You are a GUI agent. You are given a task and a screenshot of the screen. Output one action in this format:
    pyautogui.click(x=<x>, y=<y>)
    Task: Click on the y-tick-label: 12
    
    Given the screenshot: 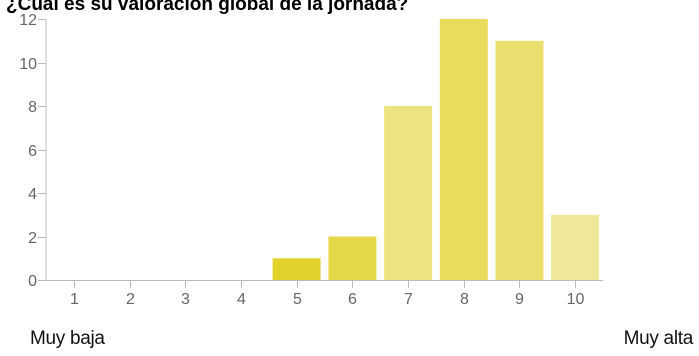 What is the action you would take?
    pyautogui.click(x=28, y=20)
    